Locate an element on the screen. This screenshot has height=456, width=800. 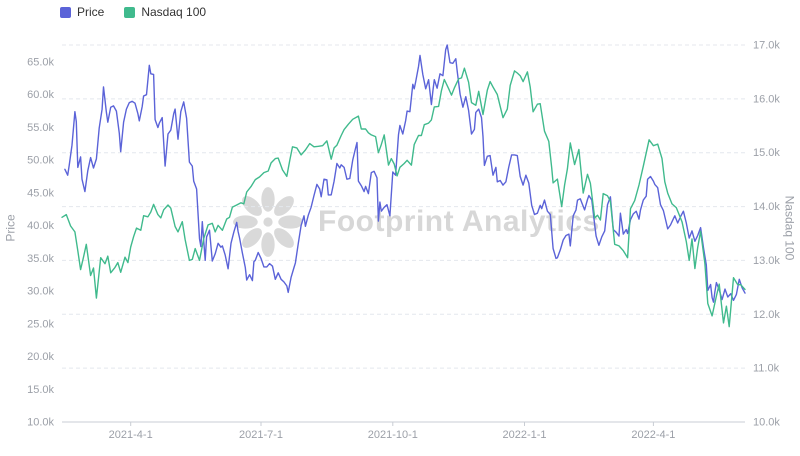
legend-item-nasdaq-100: Nasdaq 100 is located at coordinates (165, 12).